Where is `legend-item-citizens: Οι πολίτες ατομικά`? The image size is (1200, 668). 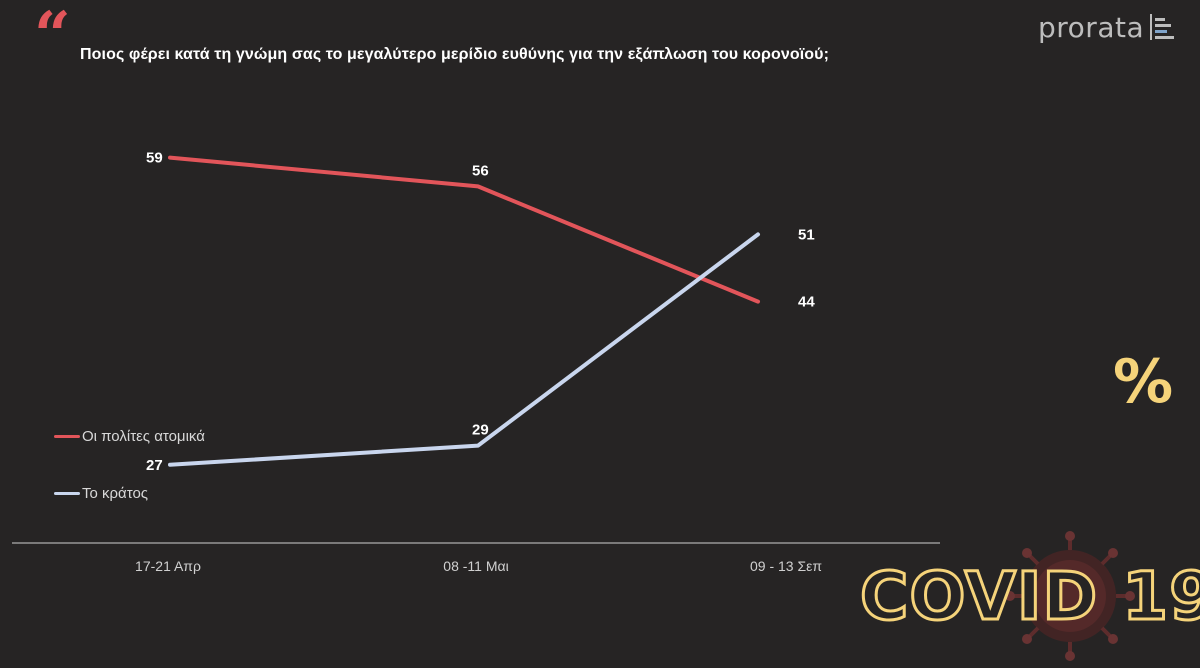 legend-item-citizens: Οι πολίτες ατομικά is located at coordinates (129, 436).